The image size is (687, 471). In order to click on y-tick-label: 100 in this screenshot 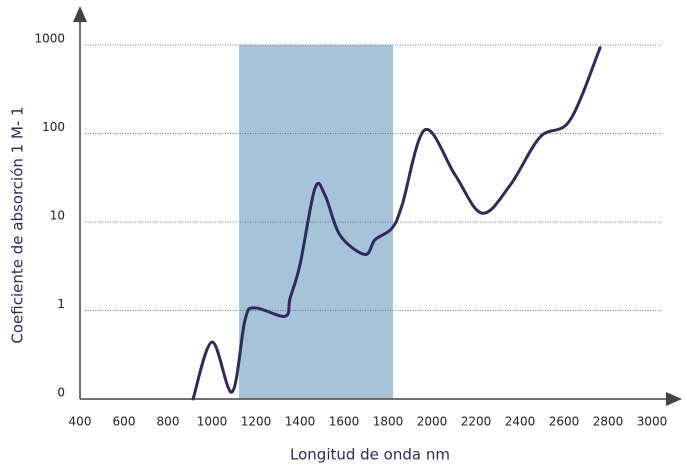, I will do `click(53, 127)`.